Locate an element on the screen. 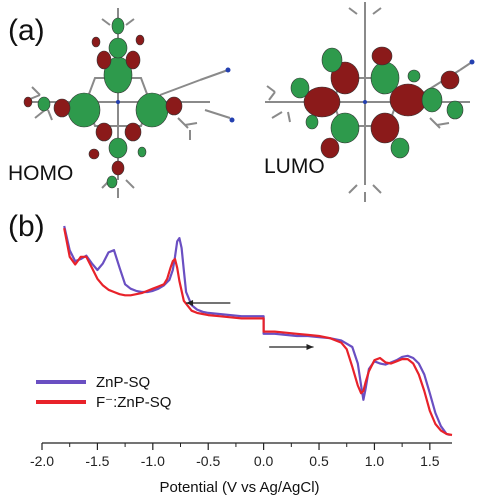 The image size is (479, 504). homo-label: HOMO is located at coordinates (41, 173).